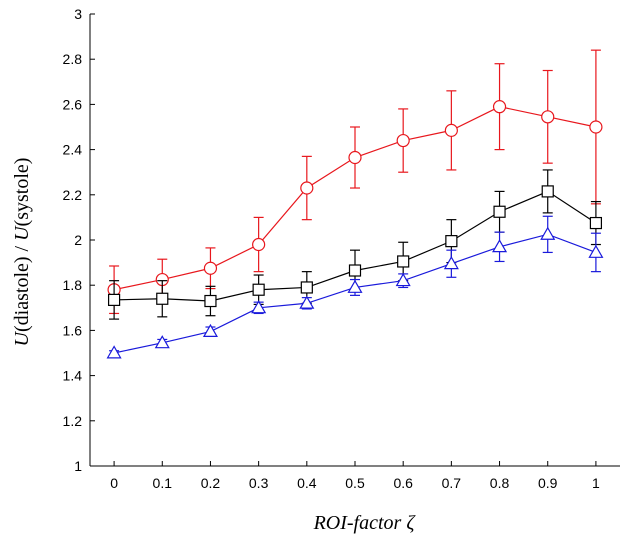  What do you see at coordinates (403, 483) in the screenshot?
I see `x-tick-label: 0.6` at bounding box center [403, 483].